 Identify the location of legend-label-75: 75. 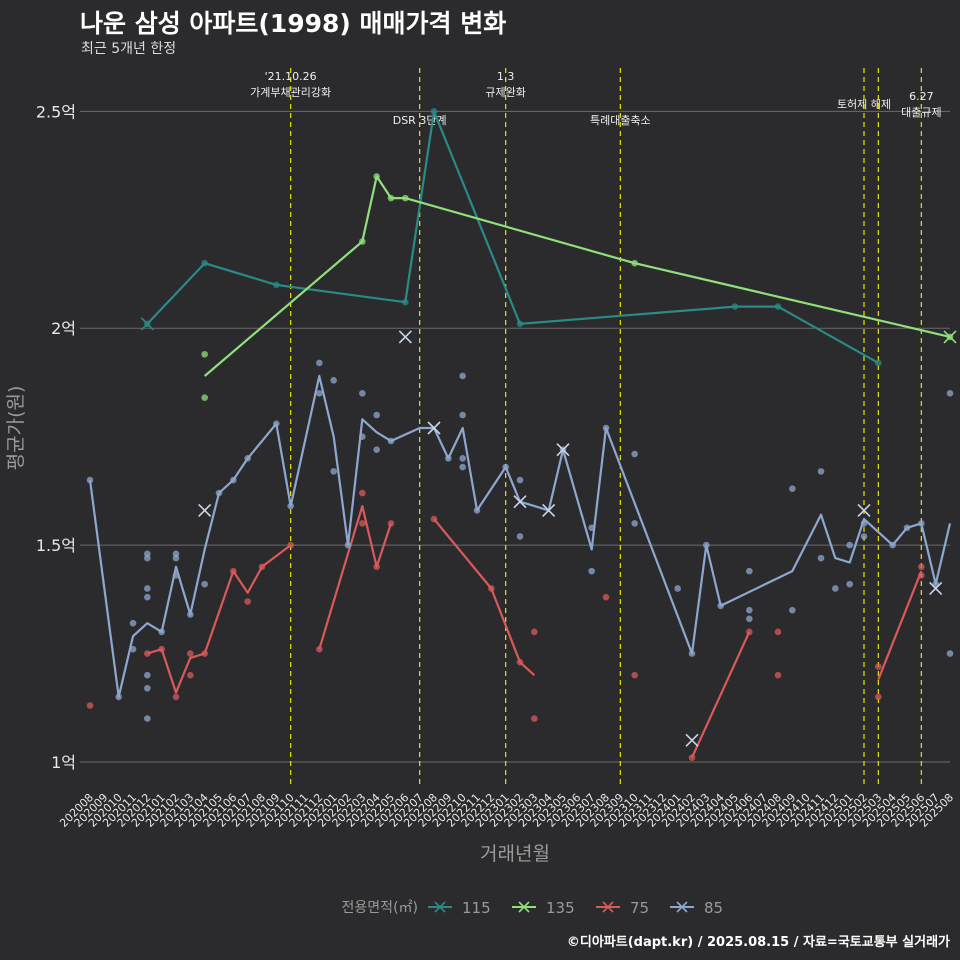
(639, 908).